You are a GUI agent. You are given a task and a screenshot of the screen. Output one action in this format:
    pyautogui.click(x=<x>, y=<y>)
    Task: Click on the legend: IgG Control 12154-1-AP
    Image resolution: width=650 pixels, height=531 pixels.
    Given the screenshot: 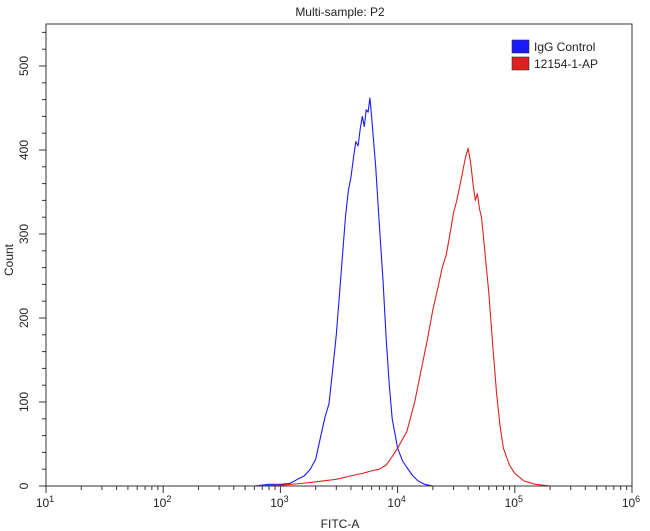 What is the action you would take?
    pyautogui.click(x=554, y=55)
    